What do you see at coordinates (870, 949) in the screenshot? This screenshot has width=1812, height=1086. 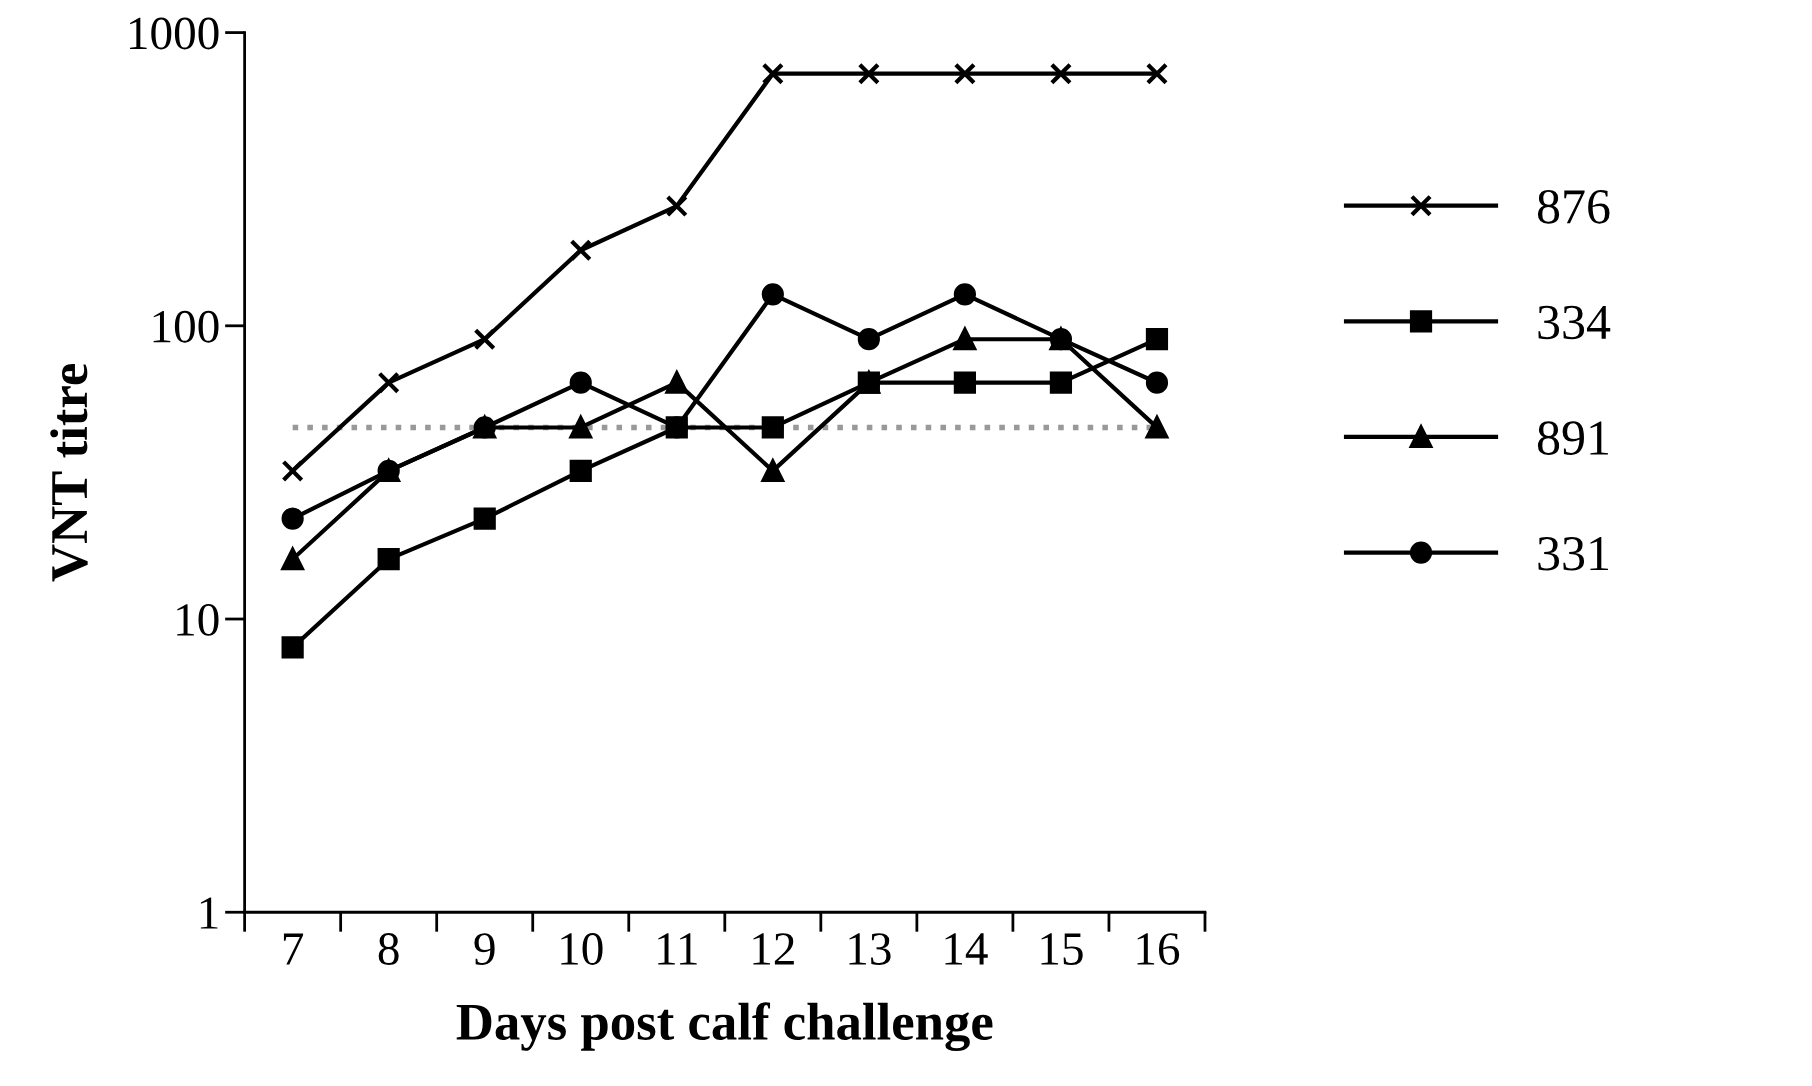 I see `x-tick-label: 13` at bounding box center [870, 949].